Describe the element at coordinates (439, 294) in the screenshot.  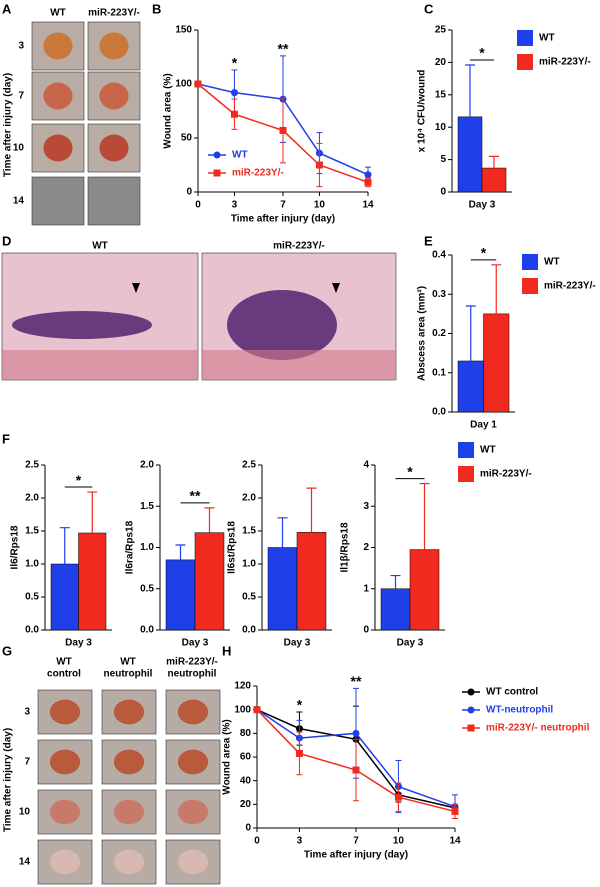
I see `y-tick-label: 0.3` at that location.